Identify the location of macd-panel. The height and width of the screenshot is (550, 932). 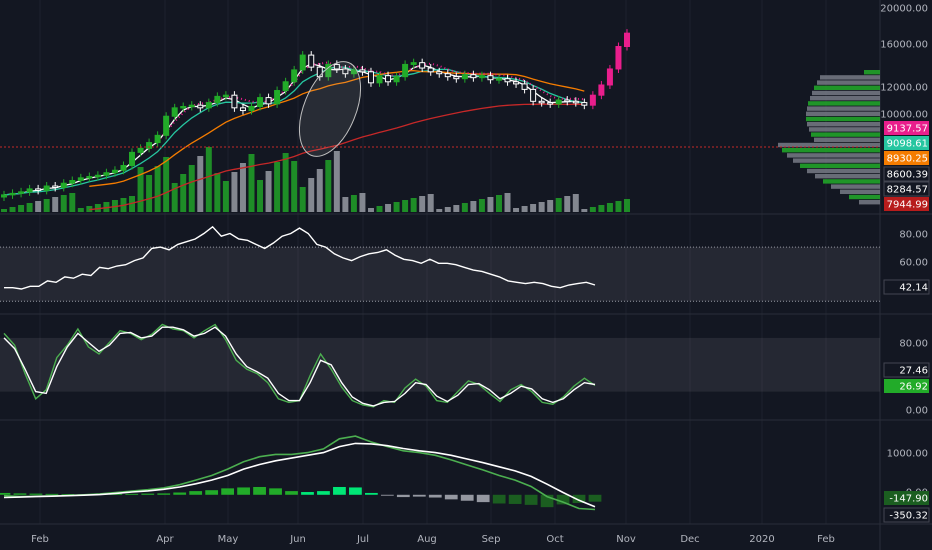
(301, 473).